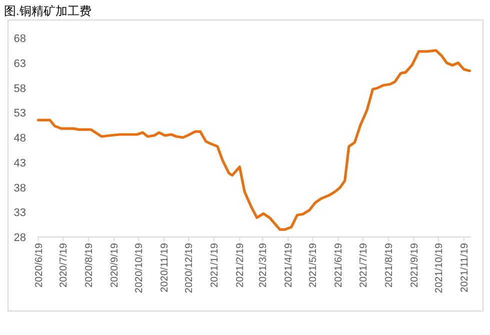 The height and width of the screenshot is (335, 490). What do you see at coordinates (464, 267) in the screenshot?
I see `x-tick-label: 2021/11/19` at bounding box center [464, 267].